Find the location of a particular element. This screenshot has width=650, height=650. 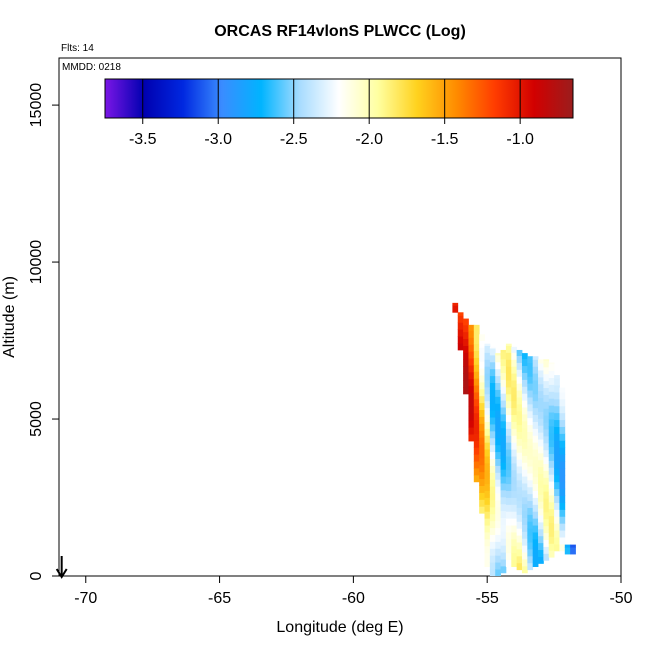

x-tick-label: -65 is located at coordinates (219, 598).